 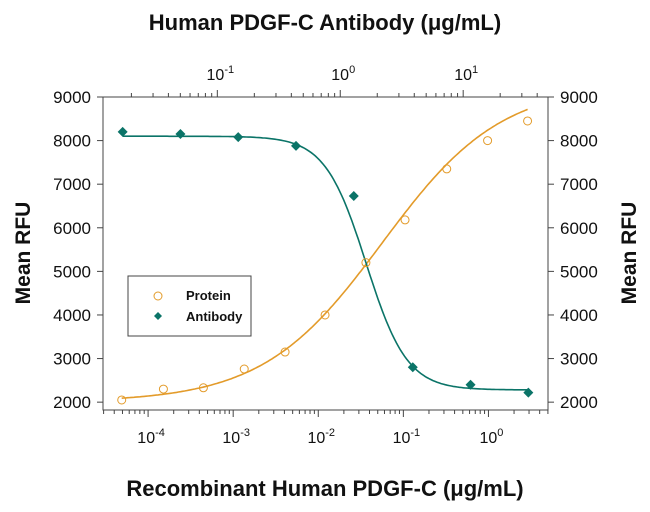 I want to click on y-tick-label-right: 5000, so click(x=579, y=271).